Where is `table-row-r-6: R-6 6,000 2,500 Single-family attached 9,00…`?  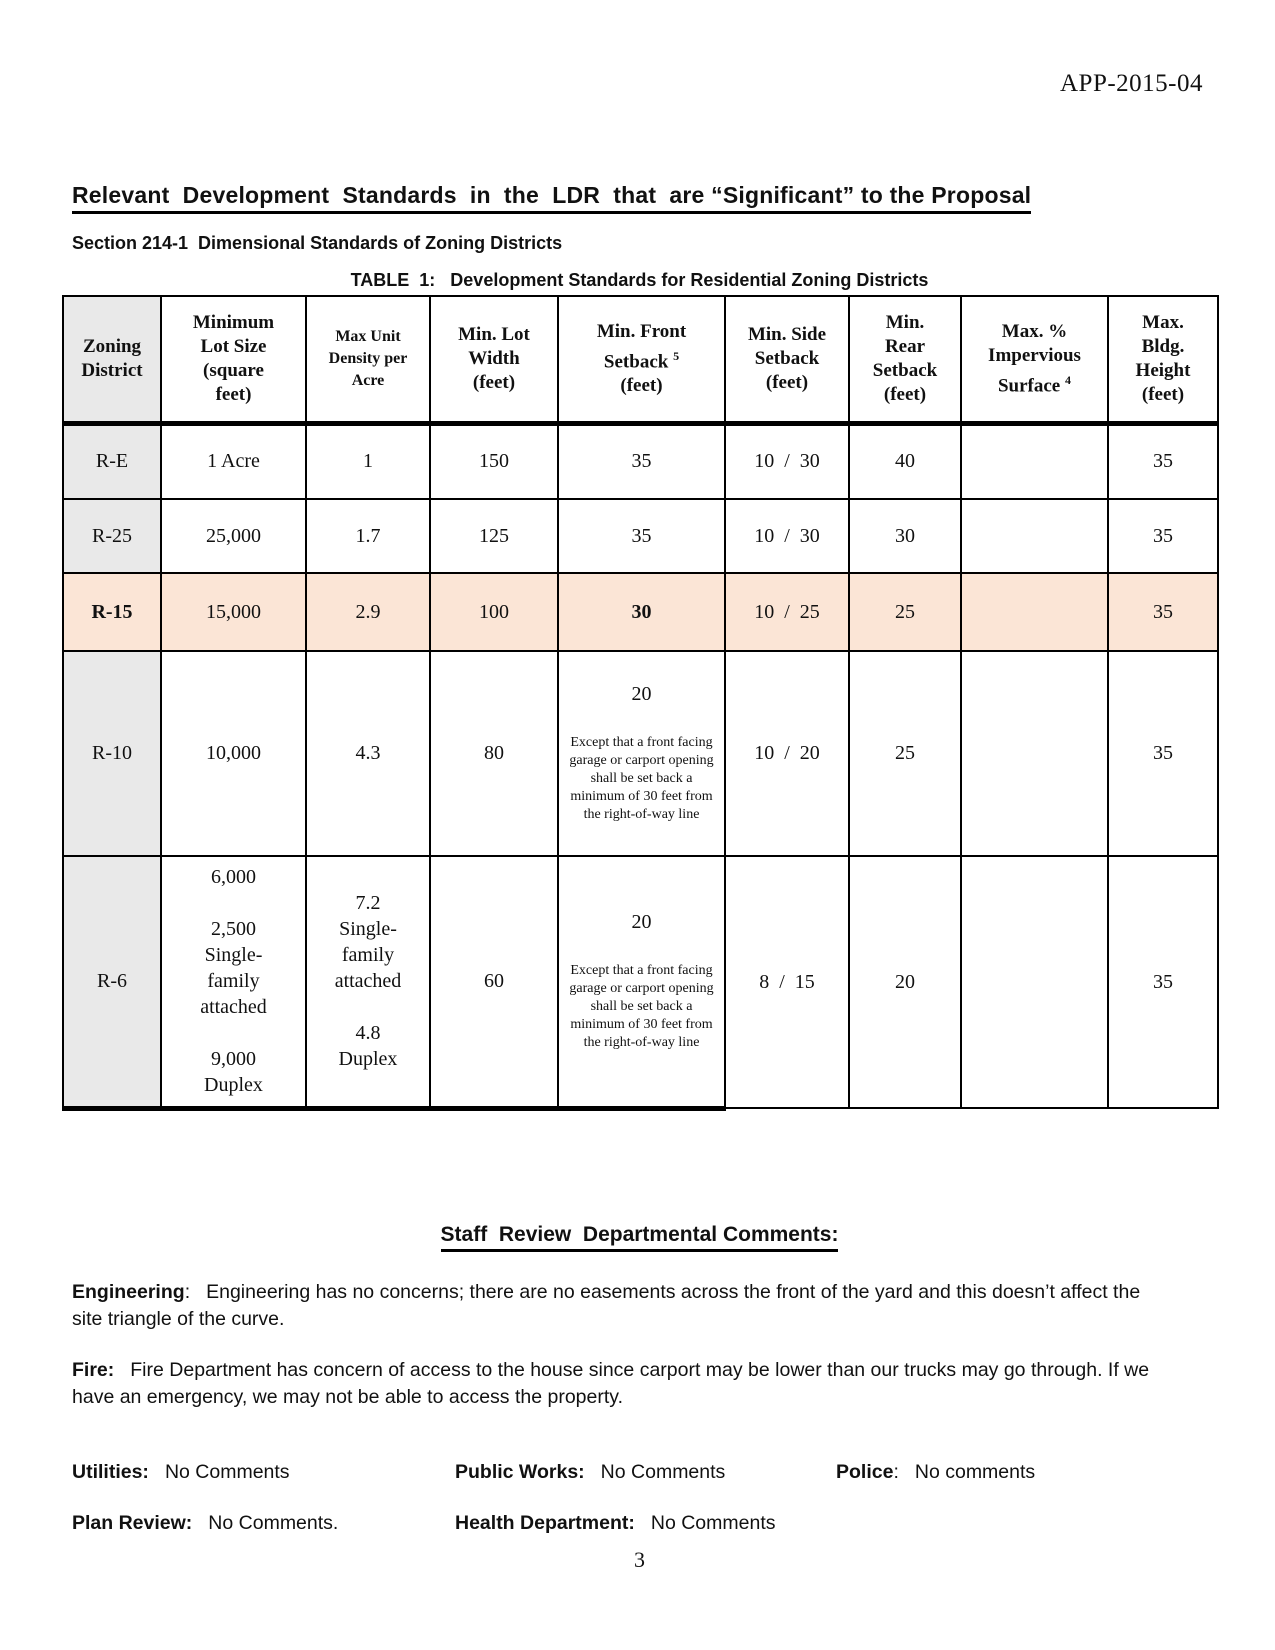
table-row-r-6: R-6 6,000 2,500 Single-family attached 9,00… is located at coordinates (640, 983).